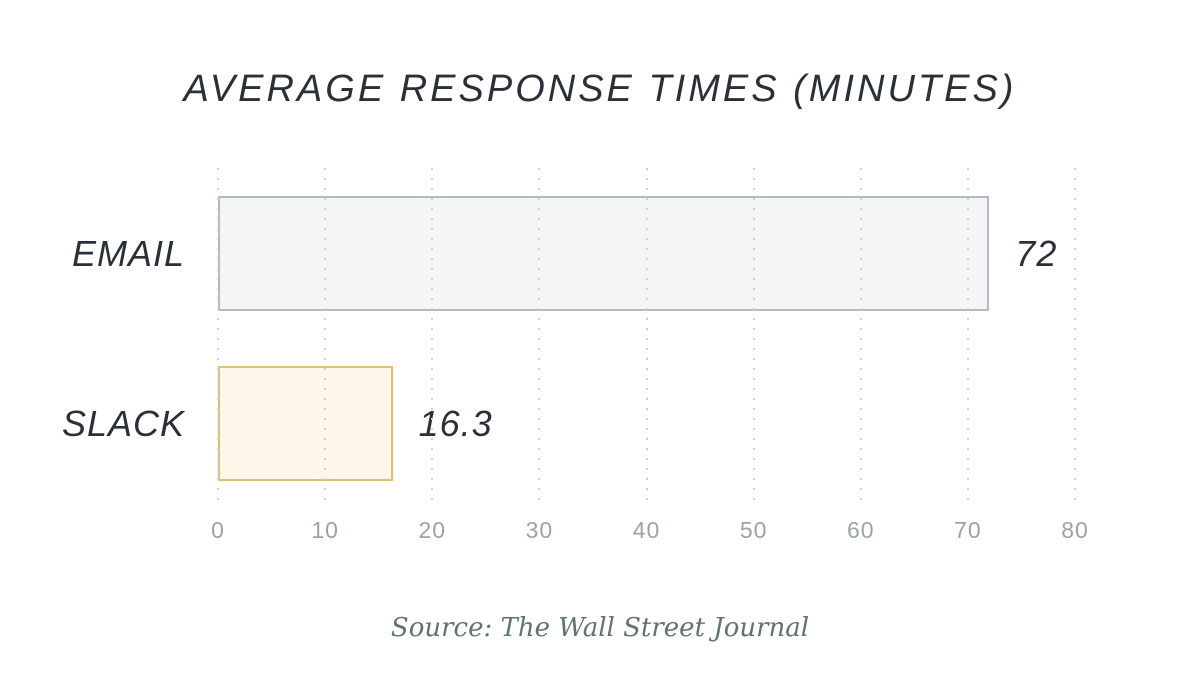 The height and width of the screenshot is (675, 1200). What do you see at coordinates (432, 530) in the screenshot?
I see `x-tick-label-20: 20` at bounding box center [432, 530].